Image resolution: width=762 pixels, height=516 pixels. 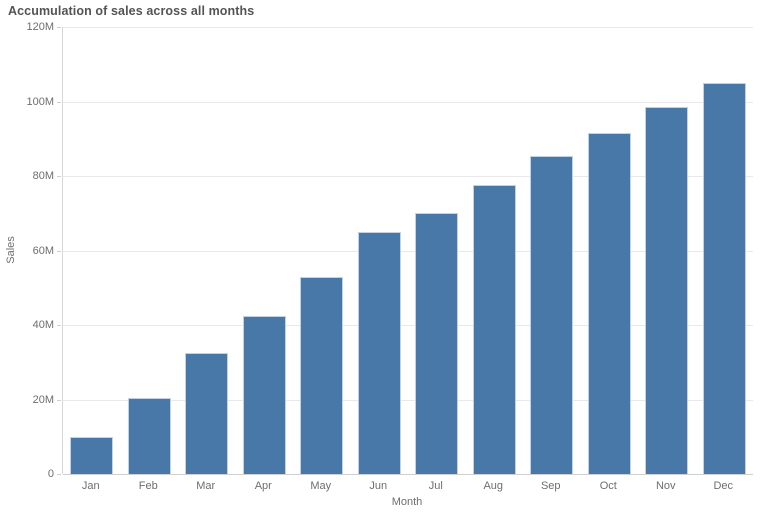 I want to click on y-tick-label-60m: 60M, so click(x=43, y=250).